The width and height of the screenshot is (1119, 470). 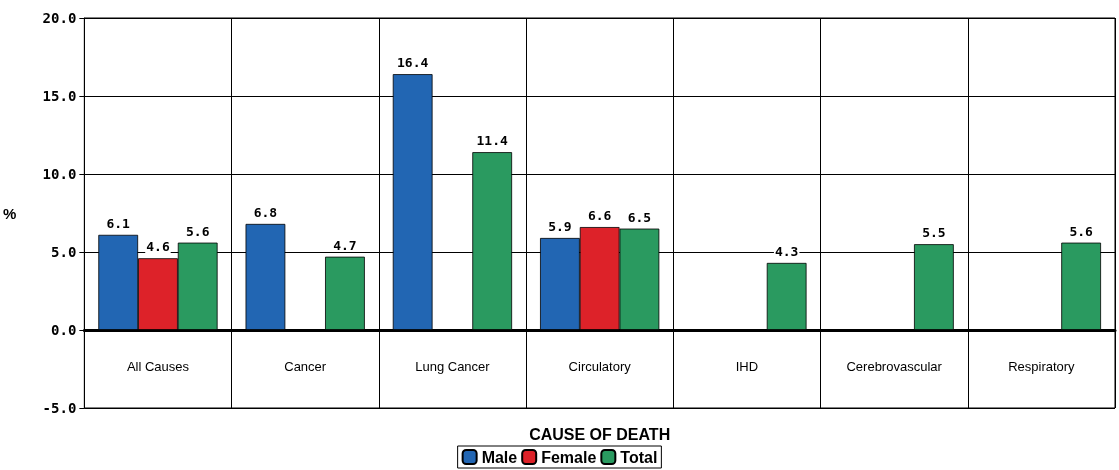 What do you see at coordinates (118, 223) in the screenshot?
I see `data-label: 6.1` at bounding box center [118, 223].